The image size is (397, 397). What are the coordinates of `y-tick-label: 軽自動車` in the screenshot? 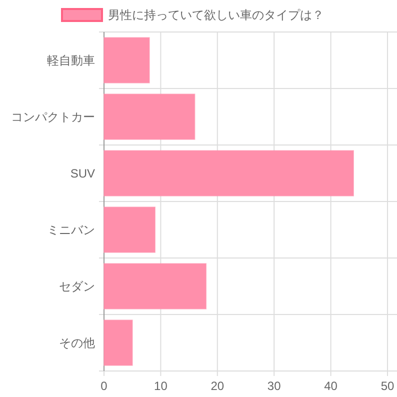 It's located at (71, 60).